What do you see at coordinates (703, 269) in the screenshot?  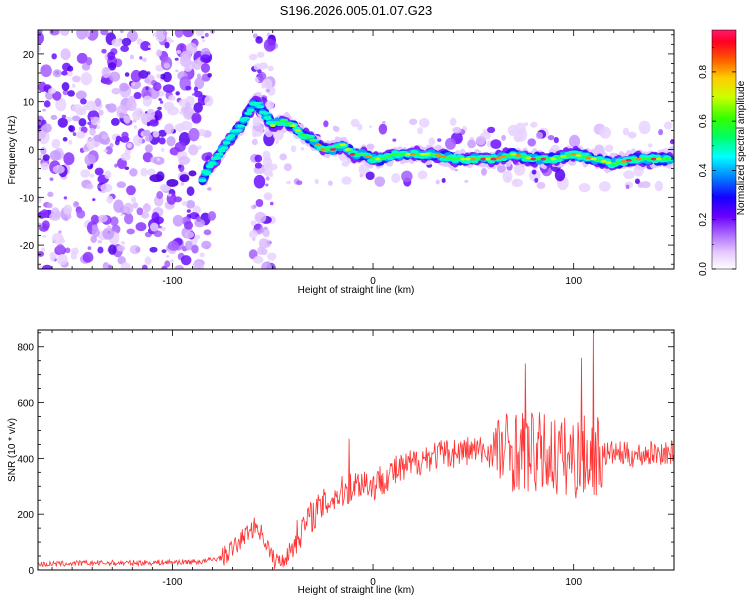 I see `colorbar-tick-label: 0.0` at bounding box center [703, 269].